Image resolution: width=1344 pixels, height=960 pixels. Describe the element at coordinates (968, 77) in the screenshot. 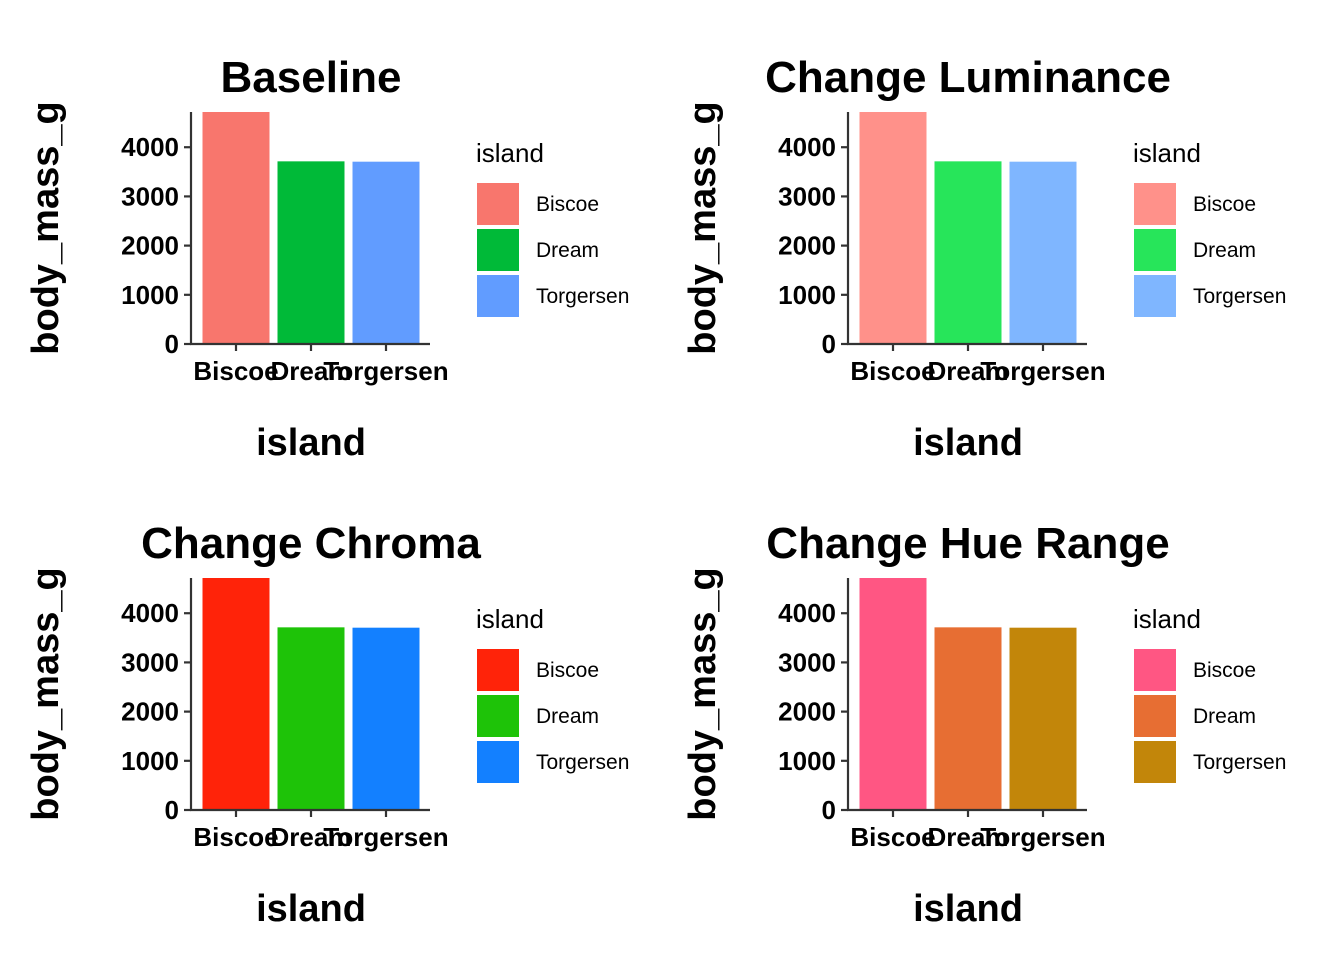

I see `chart-title: Change Luminance` at that location.